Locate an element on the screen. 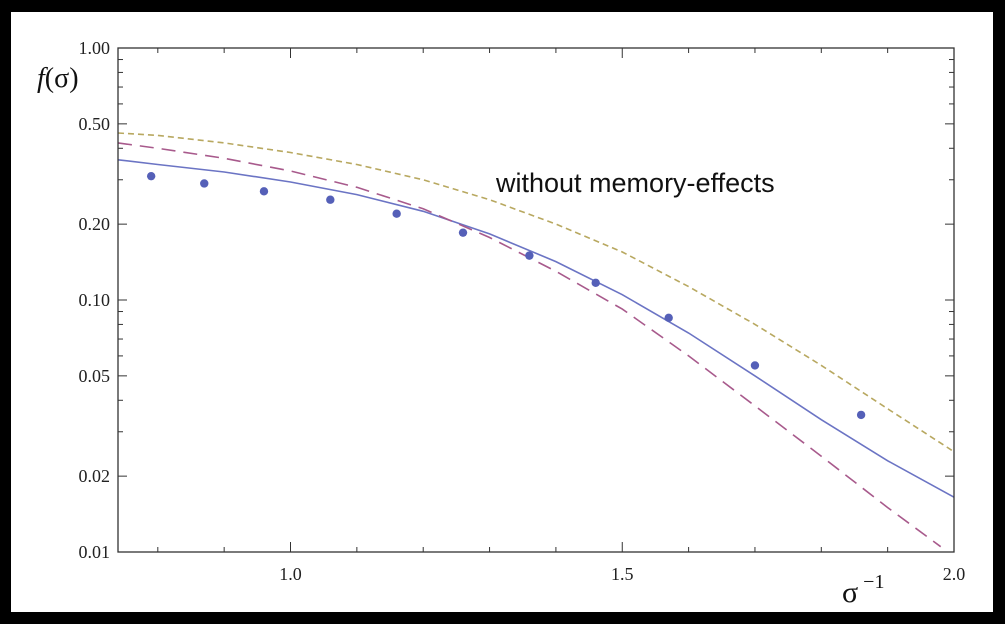  annotation-text: without memory-effects is located at coordinates (635, 183).